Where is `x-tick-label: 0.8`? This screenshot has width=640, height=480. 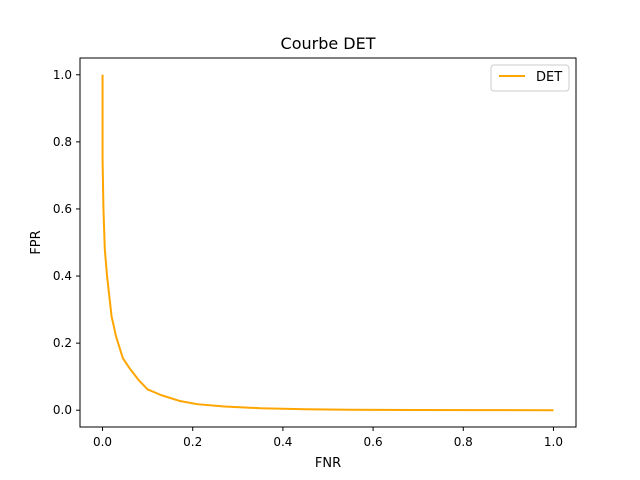 x-tick-label: 0.8 is located at coordinates (463, 442).